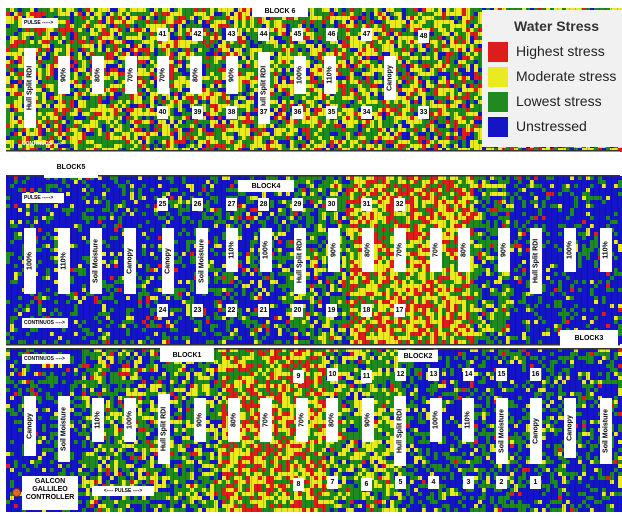  Describe the element at coordinates (298, 376) in the screenshot. I see `plot-number: 9` at that location.